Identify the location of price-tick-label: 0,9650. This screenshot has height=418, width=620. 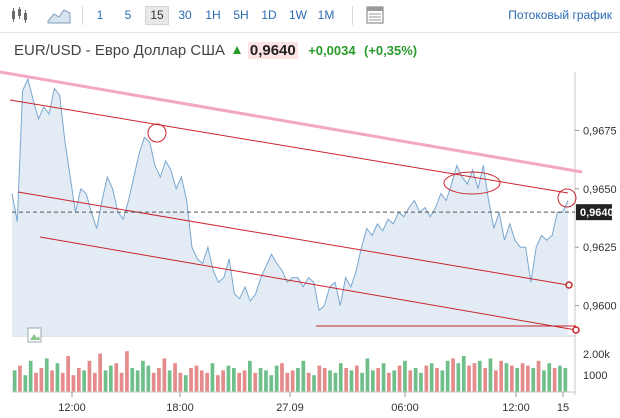
(600, 190).